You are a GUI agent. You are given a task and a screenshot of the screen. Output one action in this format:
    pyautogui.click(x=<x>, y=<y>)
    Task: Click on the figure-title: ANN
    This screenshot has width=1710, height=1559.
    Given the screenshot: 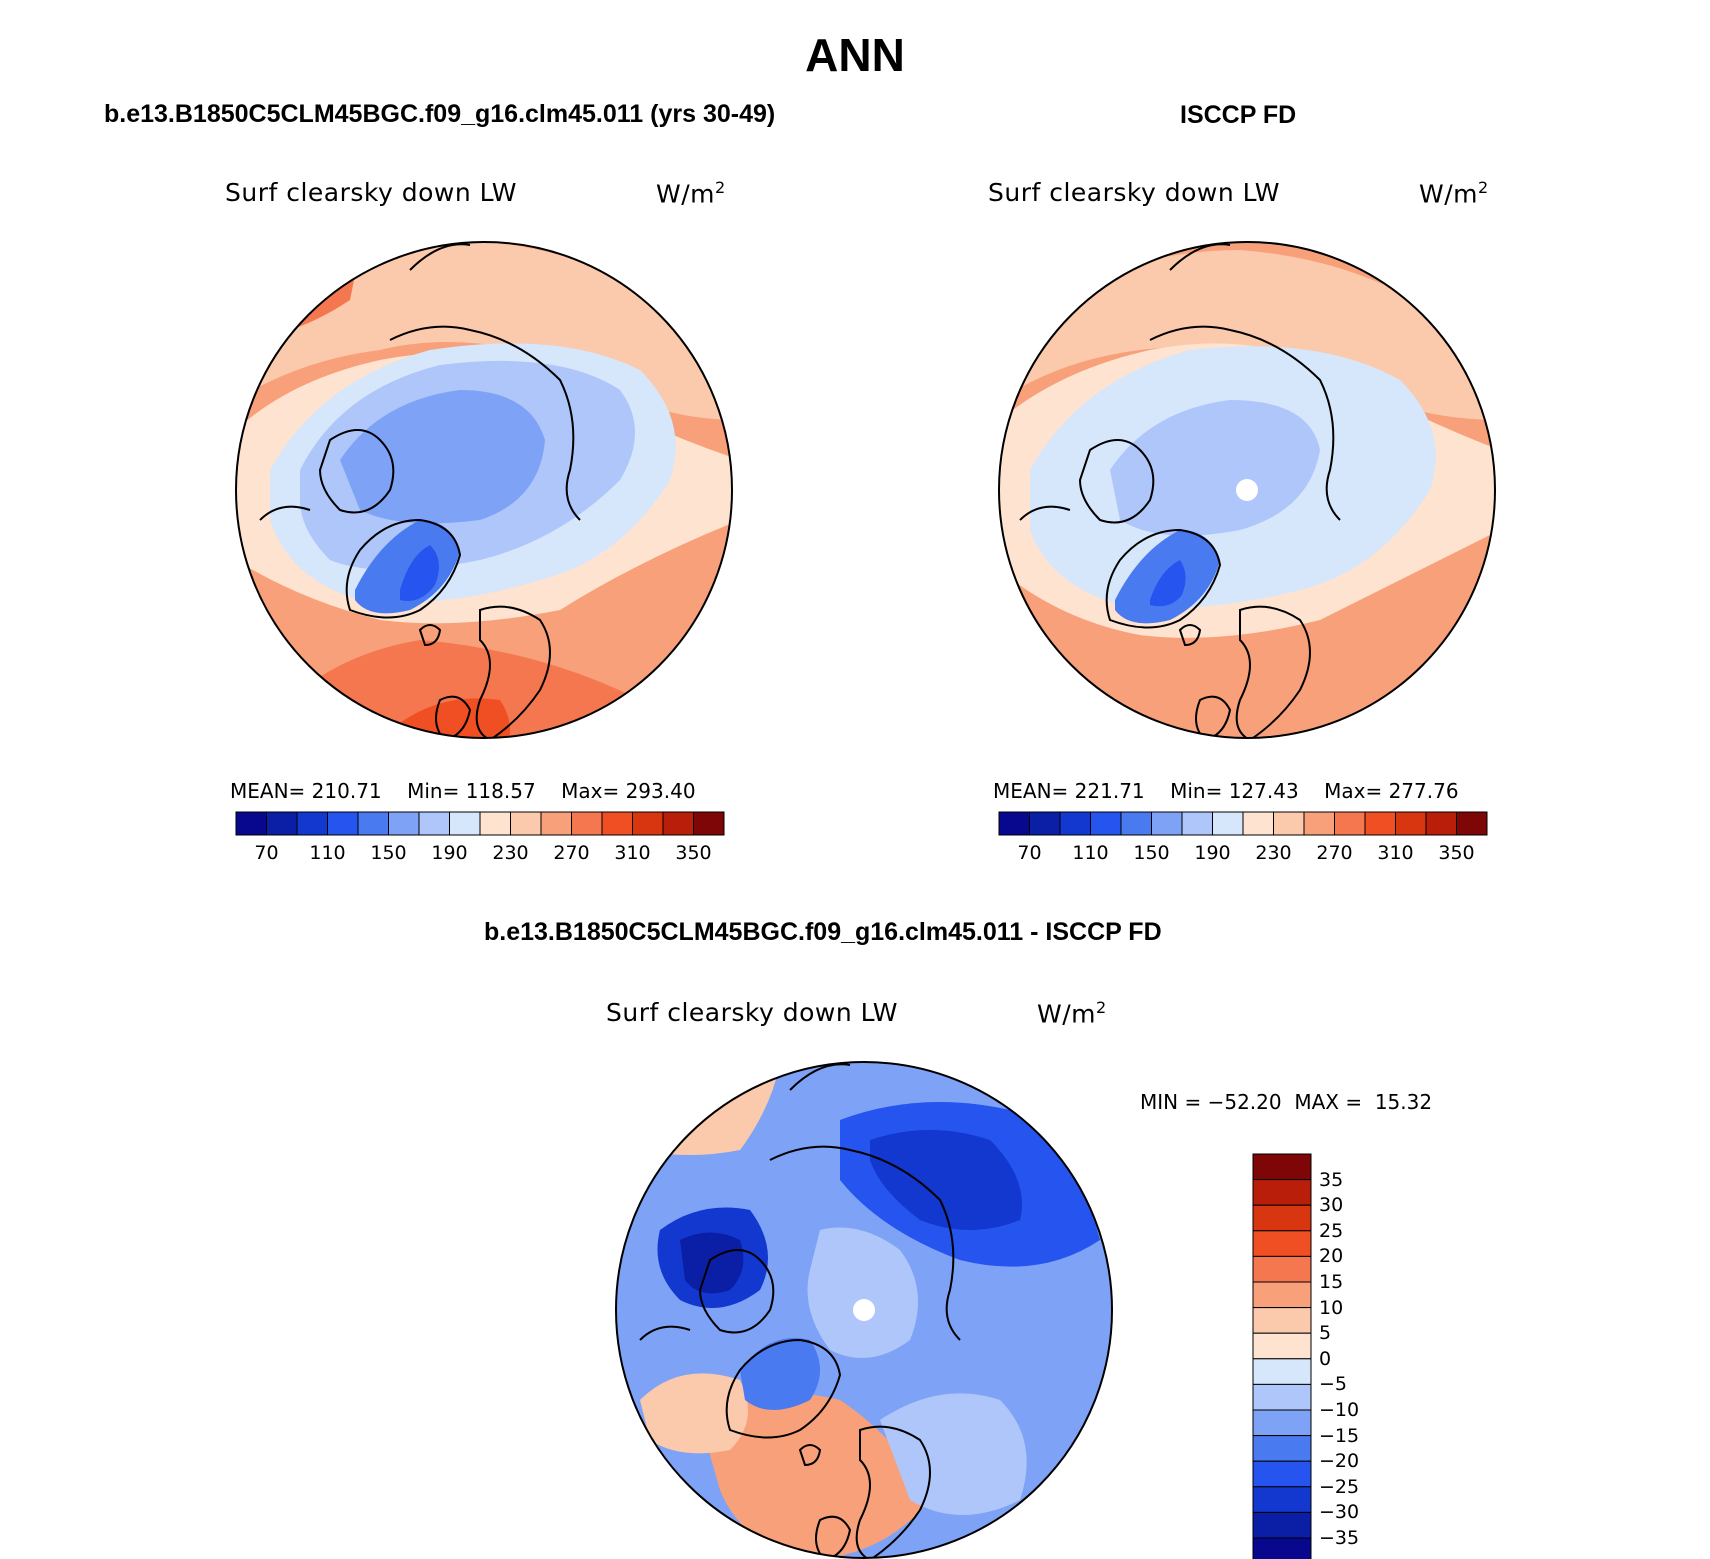 What is the action you would take?
    pyautogui.click(x=855, y=55)
    